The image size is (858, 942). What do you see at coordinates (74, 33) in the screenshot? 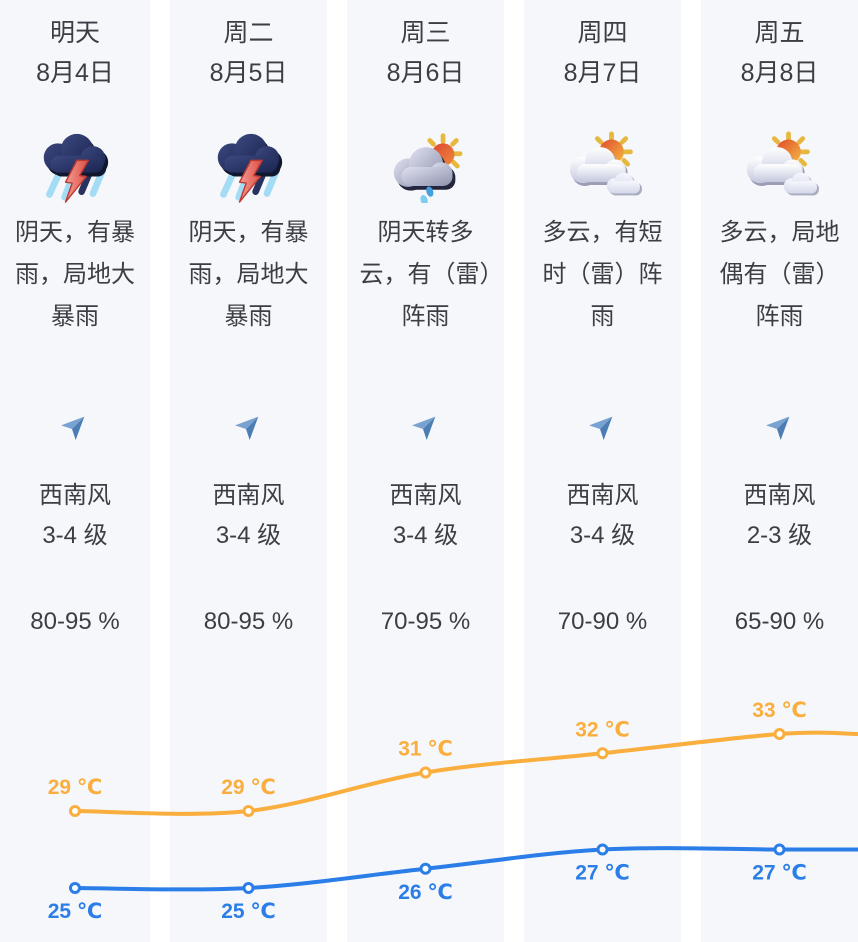
I see `day-name-label: 明天` at bounding box center [74, 33].